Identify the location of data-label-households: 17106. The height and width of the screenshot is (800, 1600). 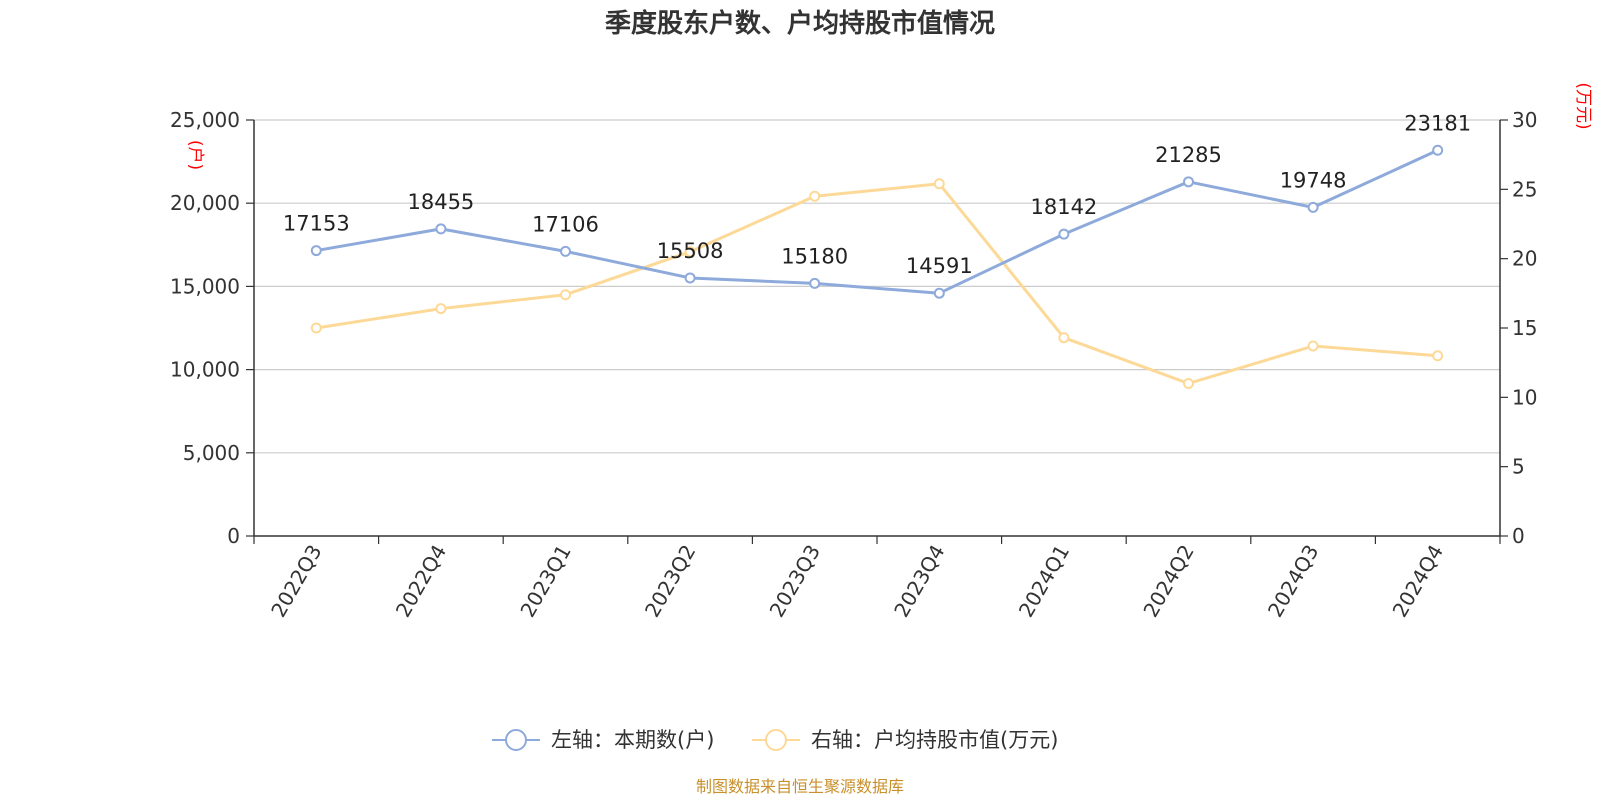
(565, 224).